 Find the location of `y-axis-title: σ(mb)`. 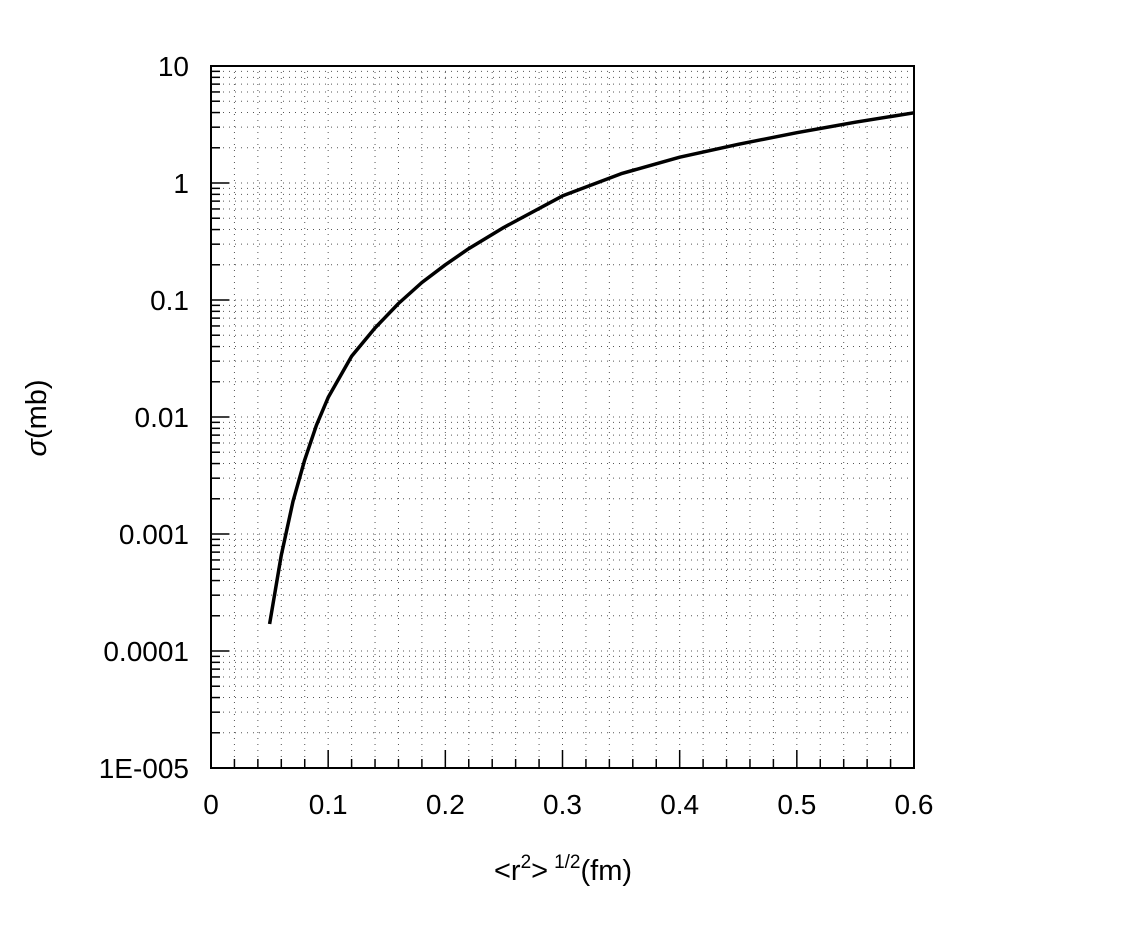

y-axis-title: σ(mb) is located at coordinates (37, 417).